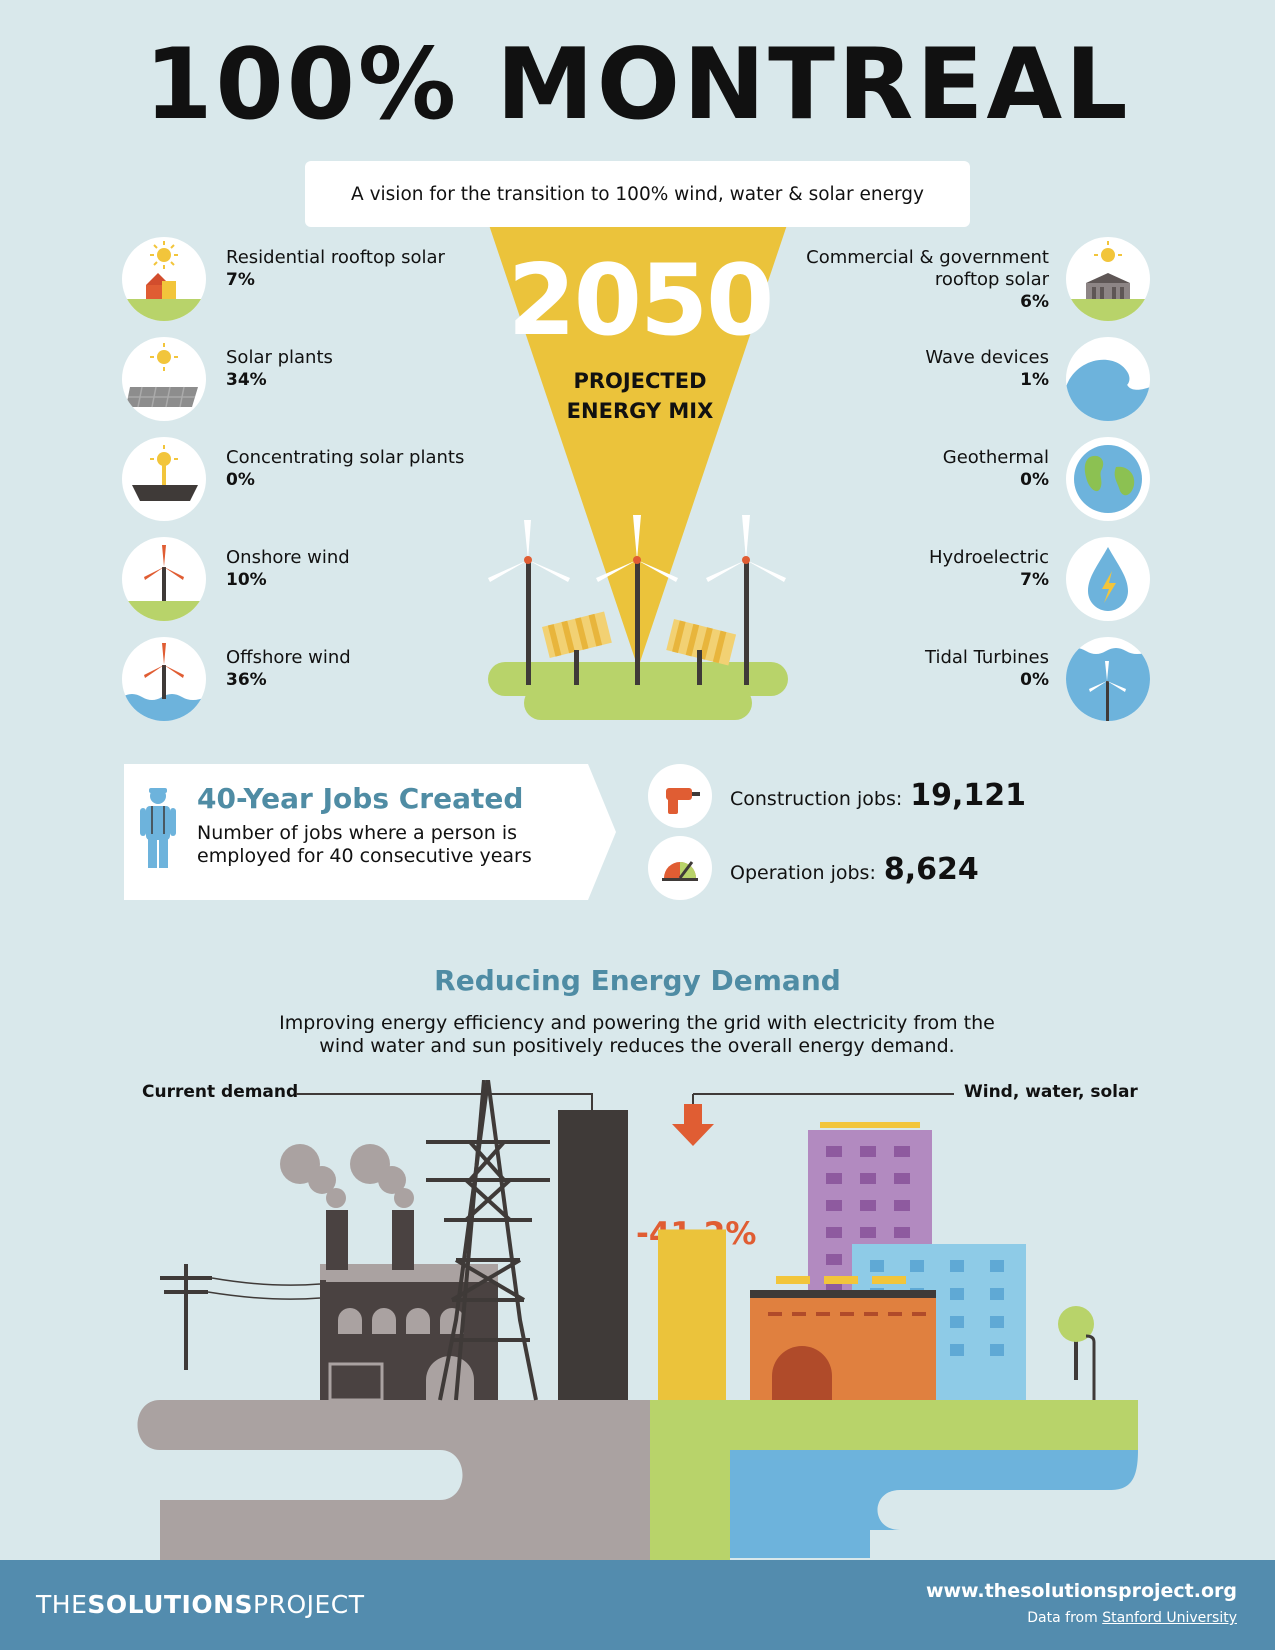 The height and width of the screenshot is (1650, 1275). Describe the element at coordinates (638, 471) in the screenshot. I see `center-illustration` at that location.